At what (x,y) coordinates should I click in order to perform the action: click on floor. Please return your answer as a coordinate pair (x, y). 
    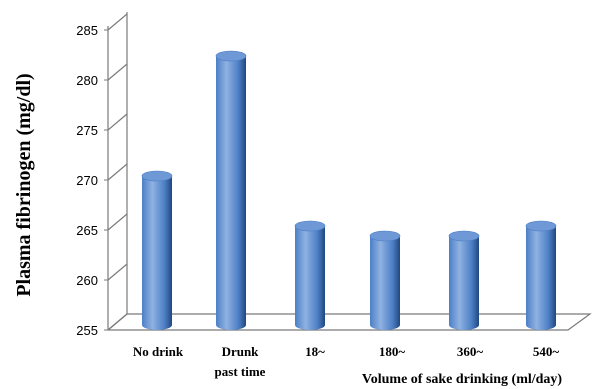
    Looking at the image, I should click on (349, 322).